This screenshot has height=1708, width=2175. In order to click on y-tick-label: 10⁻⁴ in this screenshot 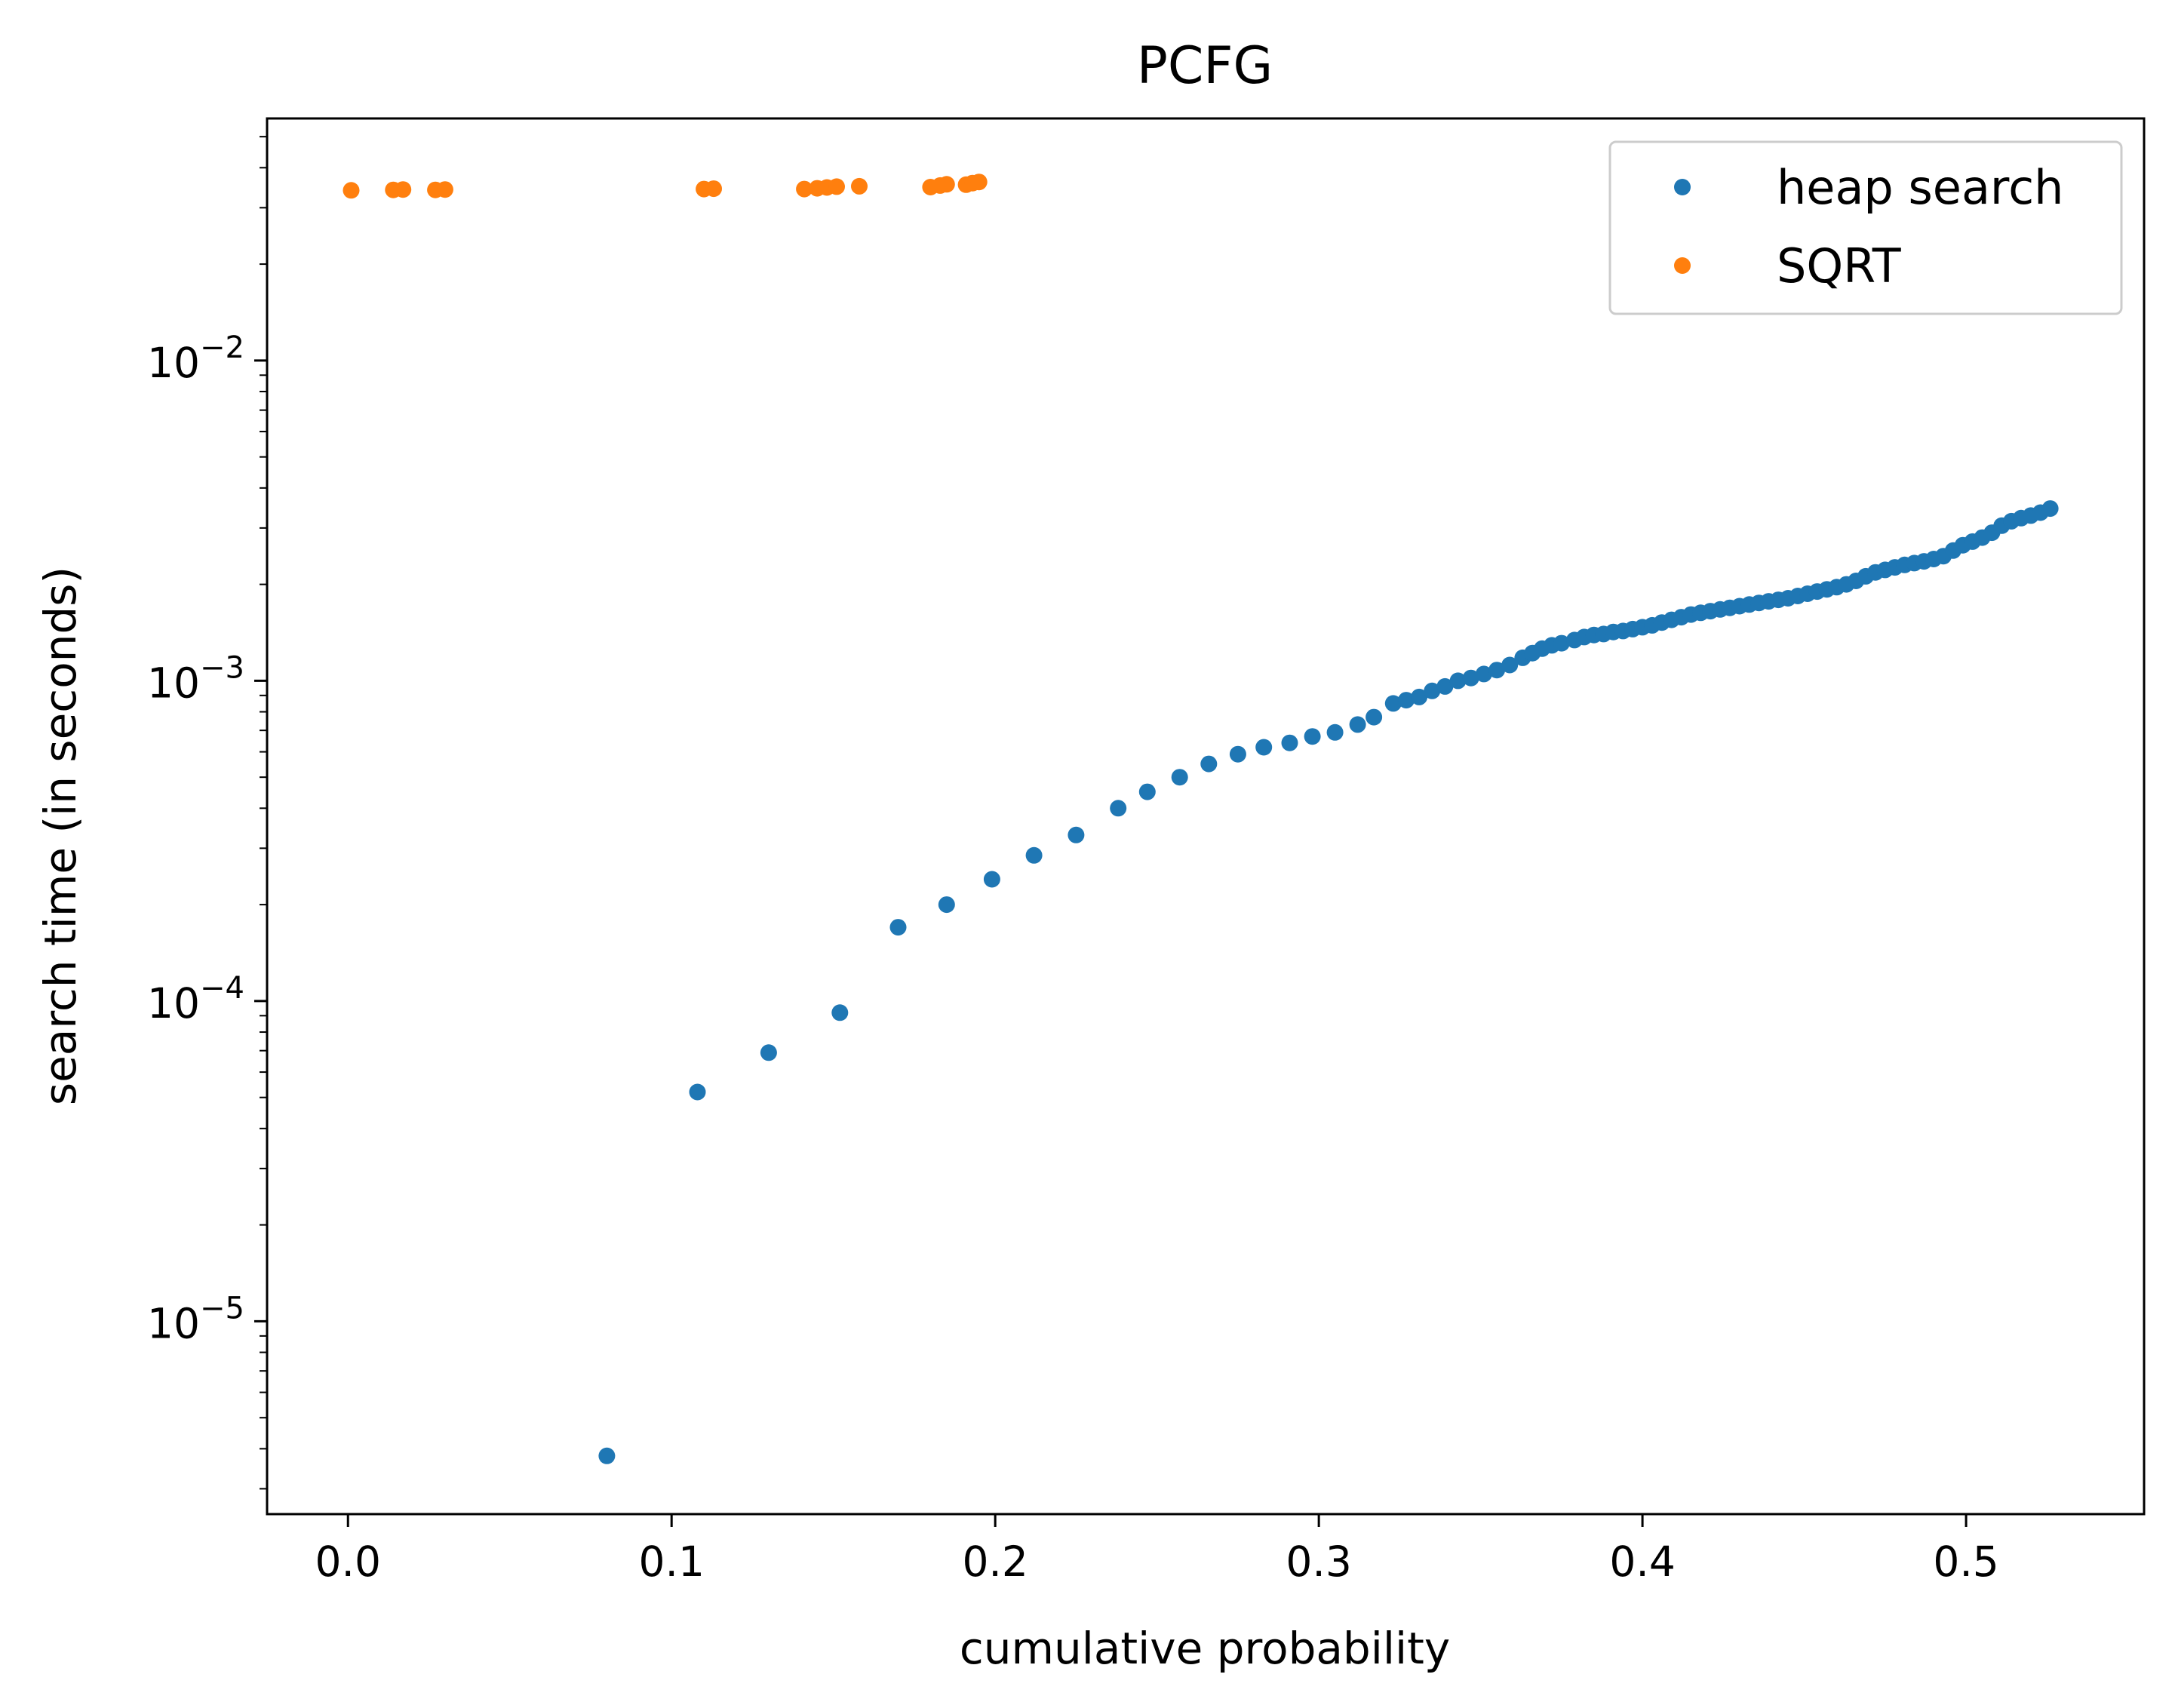, I will do `click(195, 999)`.